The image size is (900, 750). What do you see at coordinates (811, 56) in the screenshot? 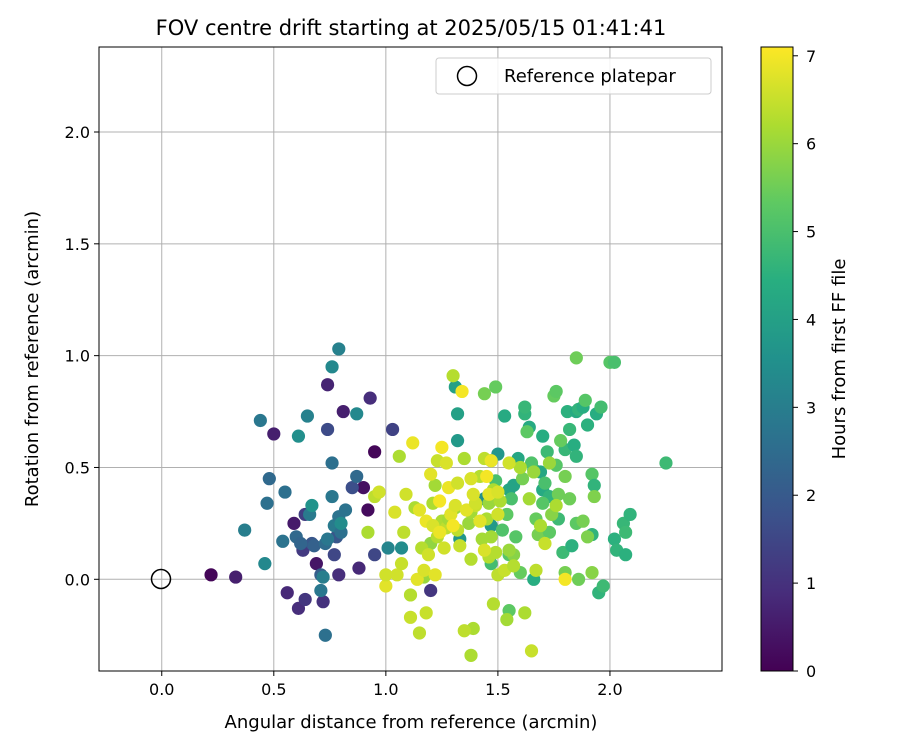
I see `colorbar-tick-label: 7` at bounding box center [811, 56].